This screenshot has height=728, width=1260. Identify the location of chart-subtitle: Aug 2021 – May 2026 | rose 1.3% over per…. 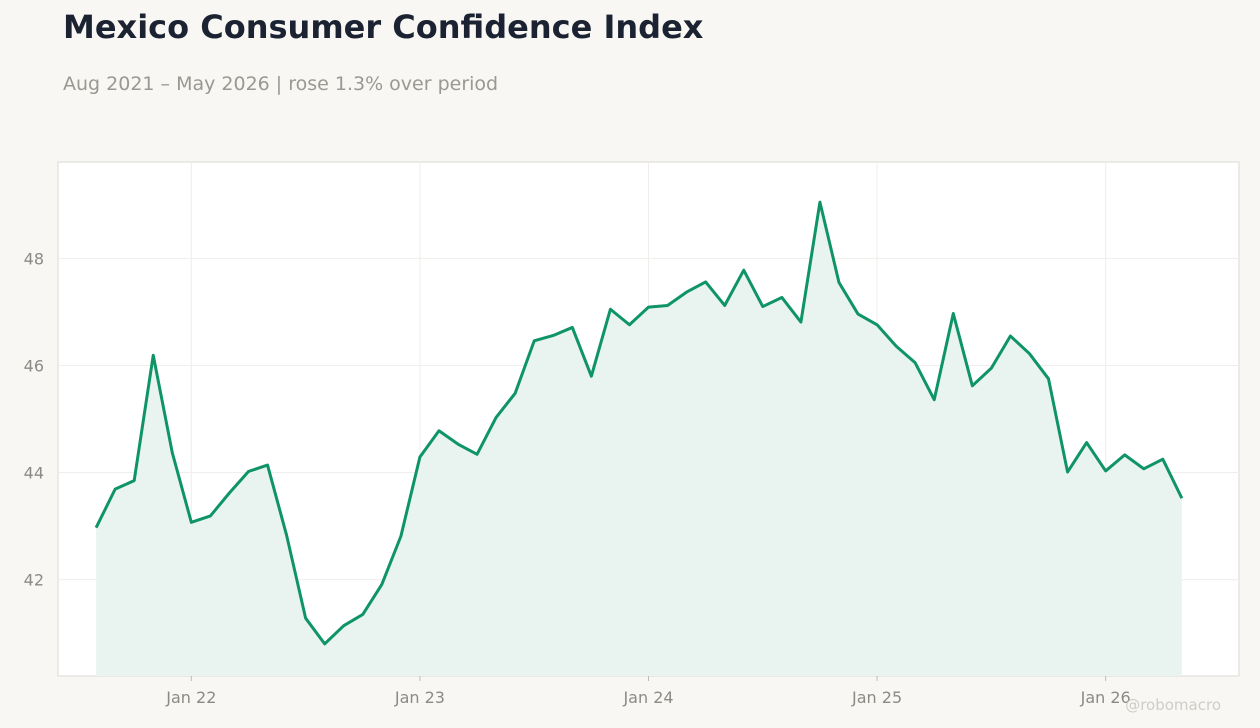
(281, 84).